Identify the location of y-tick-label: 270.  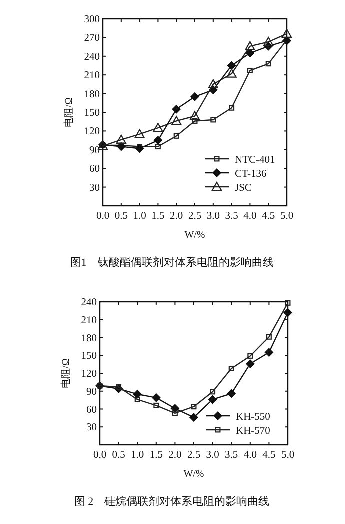
(92, 38).